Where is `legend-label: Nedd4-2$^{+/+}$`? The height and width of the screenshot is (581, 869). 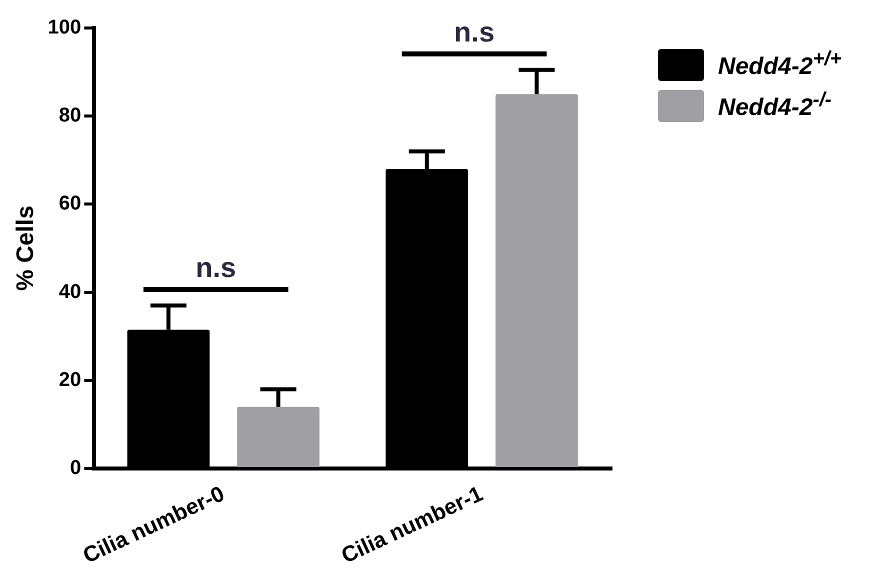
legend-label: Nedd4-2$^{+/+}$ is located at coordinates (780, 64).